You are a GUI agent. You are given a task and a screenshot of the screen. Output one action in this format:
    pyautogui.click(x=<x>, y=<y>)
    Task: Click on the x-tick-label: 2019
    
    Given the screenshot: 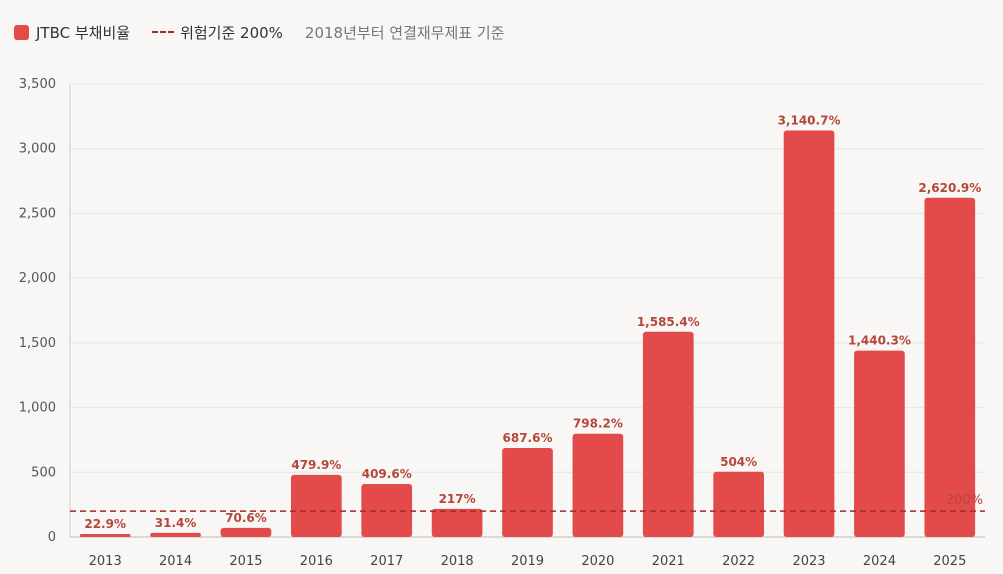 What is the action you would take?
    pyautogui.click(x=527, y=561)
    